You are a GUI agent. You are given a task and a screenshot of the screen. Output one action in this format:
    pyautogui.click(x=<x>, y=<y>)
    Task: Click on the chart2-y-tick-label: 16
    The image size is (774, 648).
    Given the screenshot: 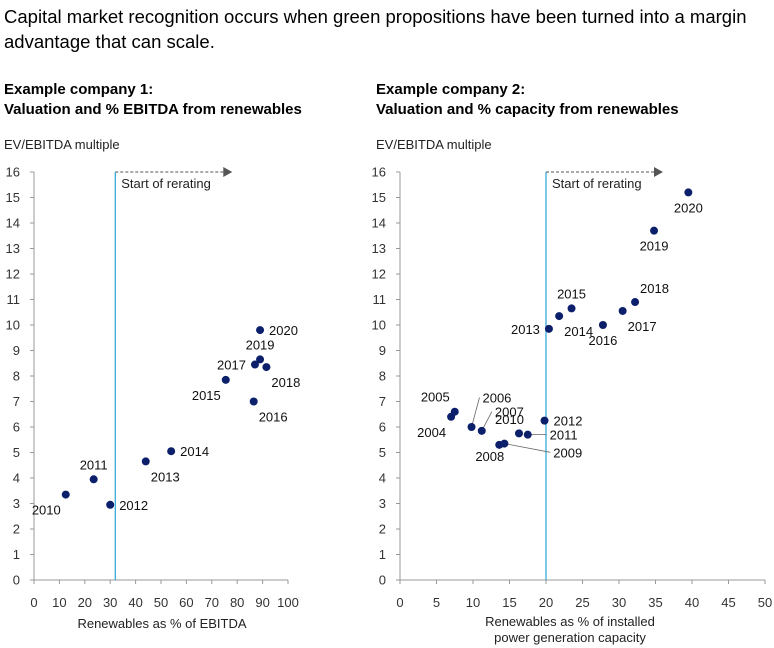 What is the action you would take?
    pyautogui.click(x=379, y=172)
    